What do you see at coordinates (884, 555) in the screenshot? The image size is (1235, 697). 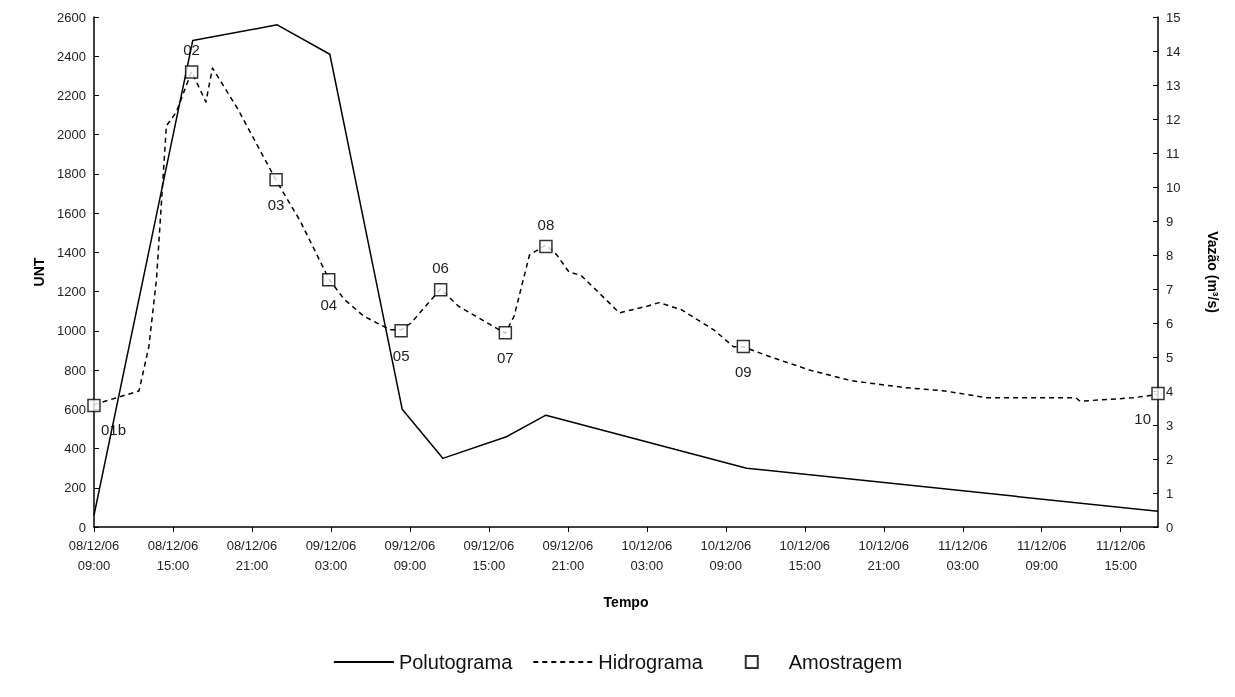 I see `x-tick-label: 10/12/06 21:00` at bounding box center [884, 555].